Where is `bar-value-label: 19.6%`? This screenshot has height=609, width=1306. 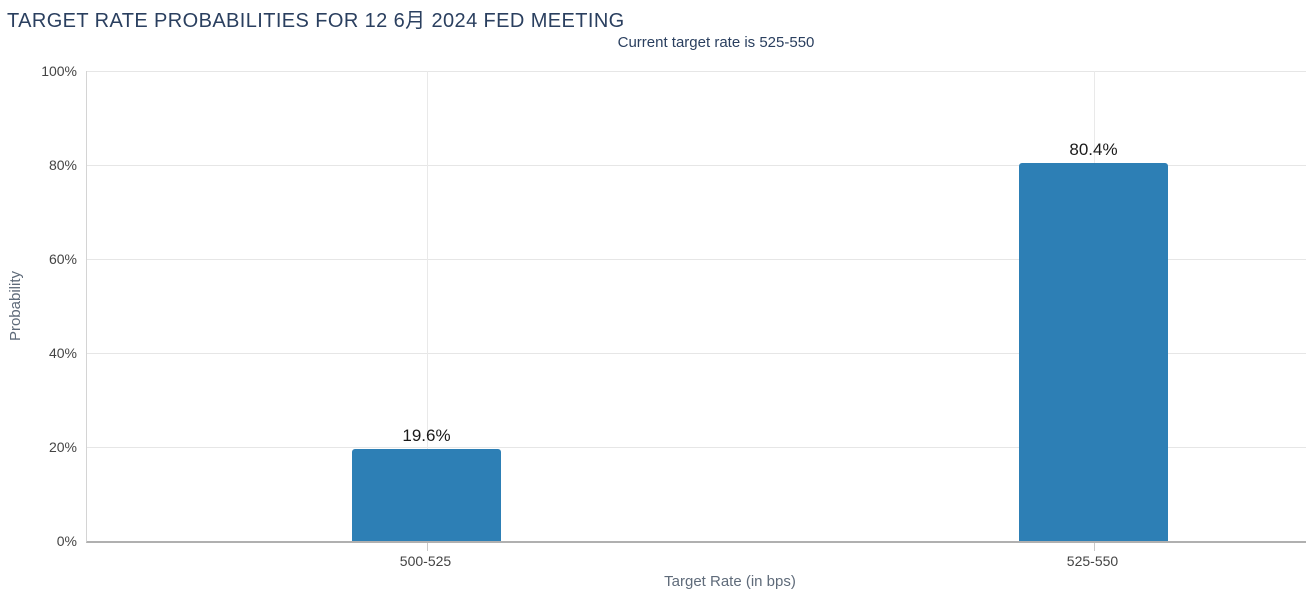 bar-value-label: 19.6% is located at coordinates (426, 435).